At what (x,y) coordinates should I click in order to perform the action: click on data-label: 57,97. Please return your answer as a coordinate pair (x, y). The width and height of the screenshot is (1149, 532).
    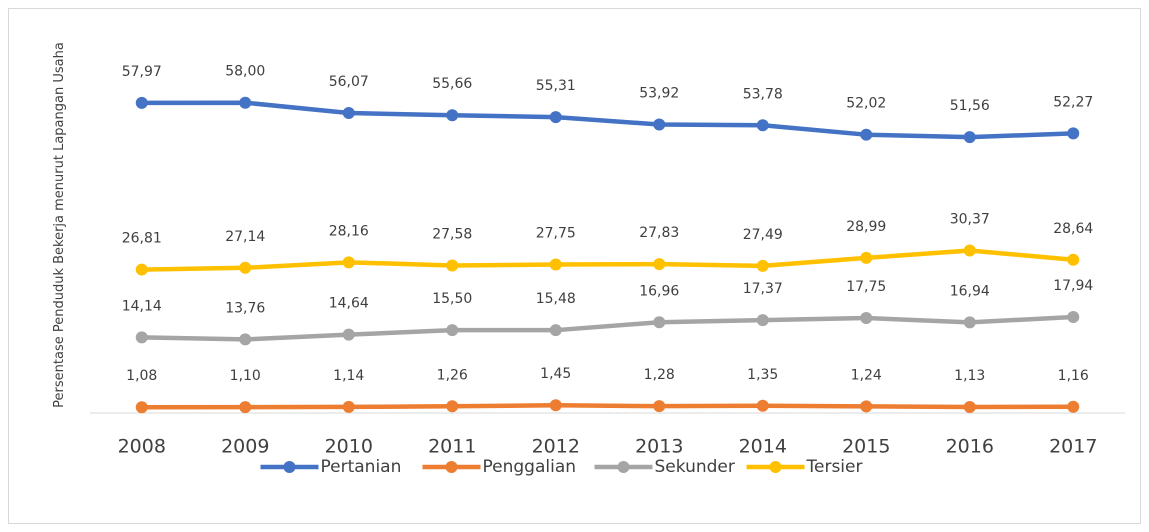
    Looking at the image, I should click on (142, 72).